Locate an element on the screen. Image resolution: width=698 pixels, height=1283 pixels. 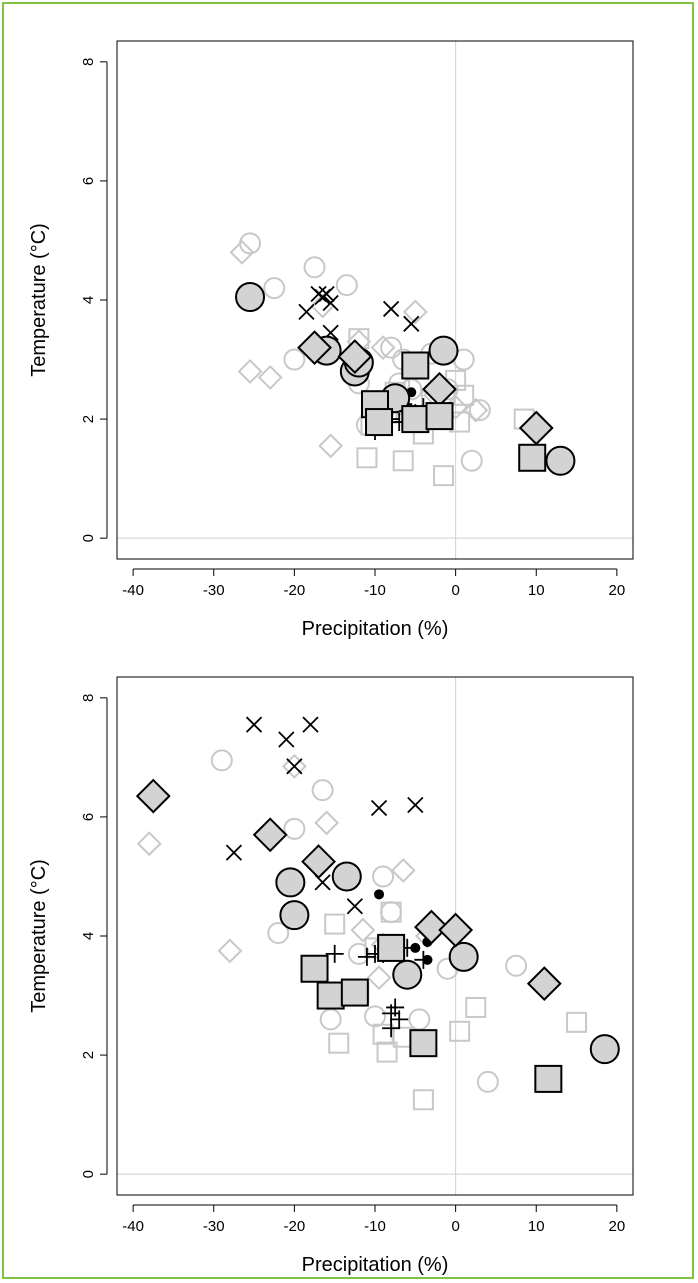
x-axis-title: Precipitation (%) is located at coordinates (375, 629).